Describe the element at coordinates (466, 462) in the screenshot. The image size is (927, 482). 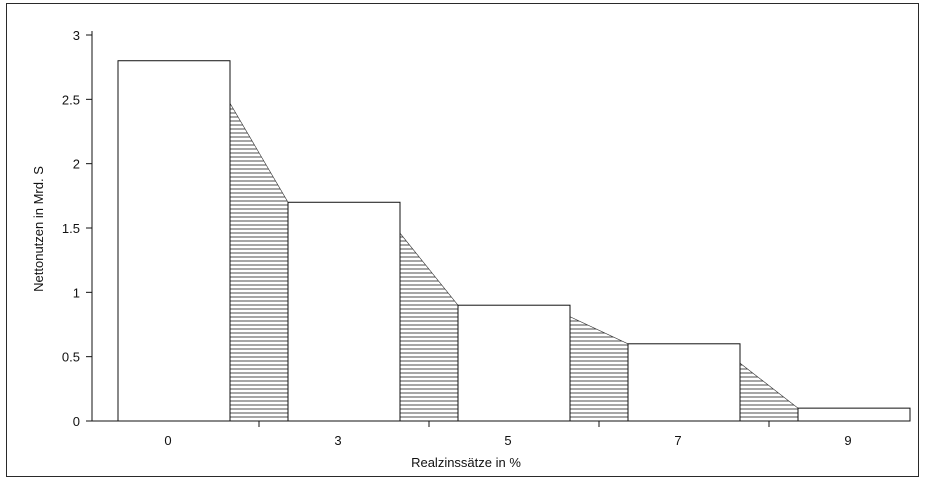
I see `x-axis-title: Realzinssätze in %` at that location.